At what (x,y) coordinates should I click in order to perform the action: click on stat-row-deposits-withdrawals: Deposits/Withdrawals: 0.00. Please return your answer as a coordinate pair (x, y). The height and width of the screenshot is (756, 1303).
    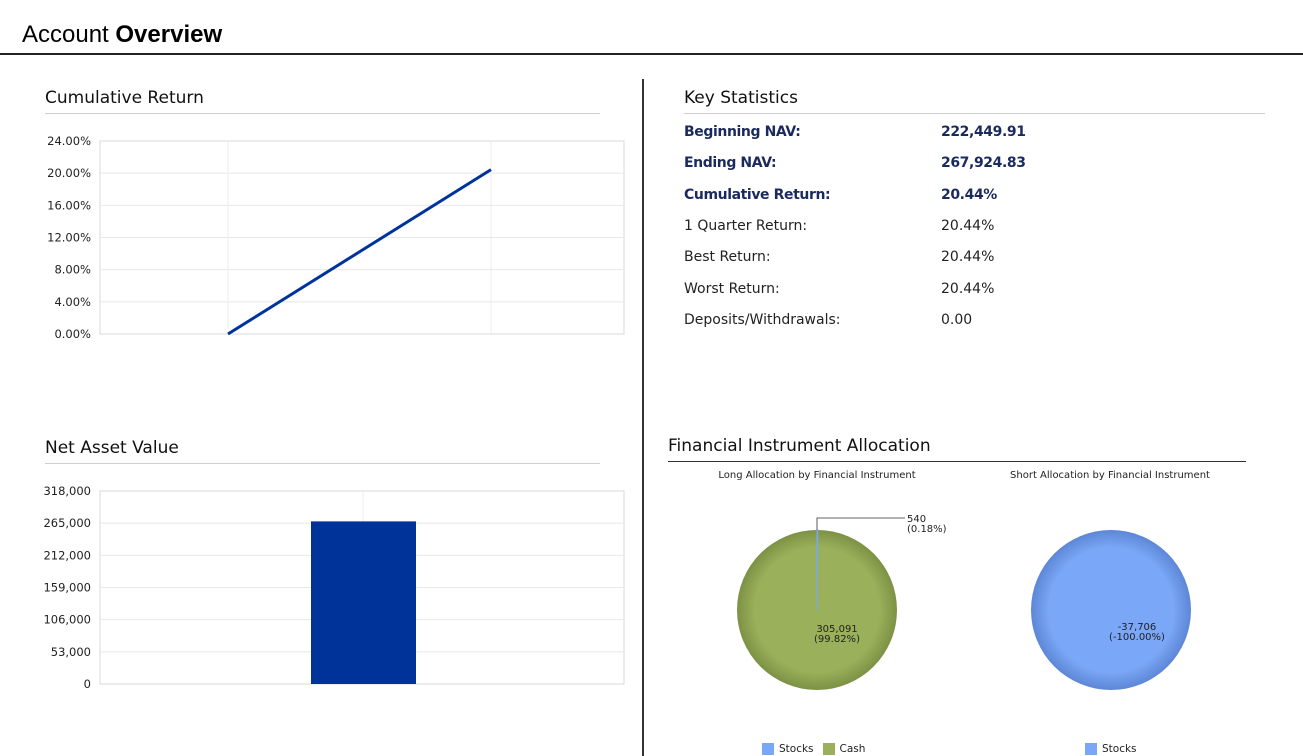
    Looking at the image, I should click on (964, 320).